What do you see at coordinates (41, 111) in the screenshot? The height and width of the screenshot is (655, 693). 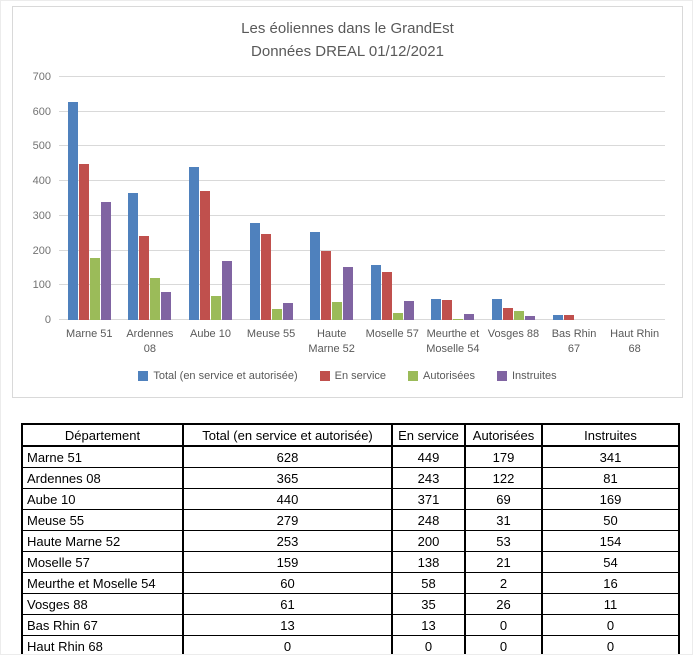 I see `y-axis-label: 600` at bounding box center [41, 111].